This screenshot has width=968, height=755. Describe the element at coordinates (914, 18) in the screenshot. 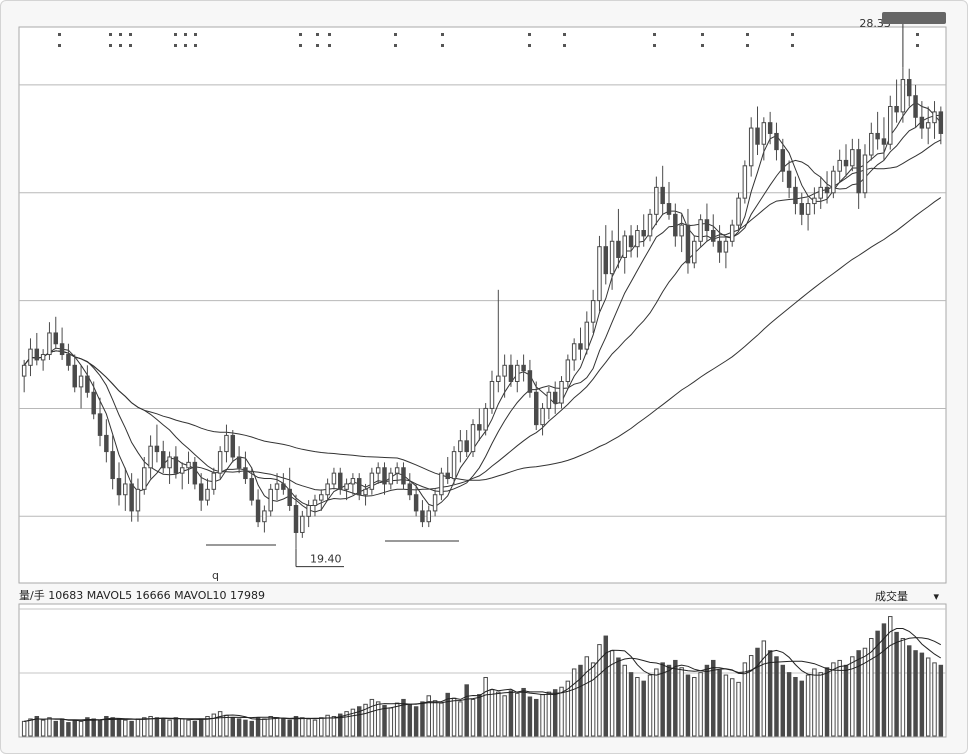

I see `panel-corner-button` at that location.